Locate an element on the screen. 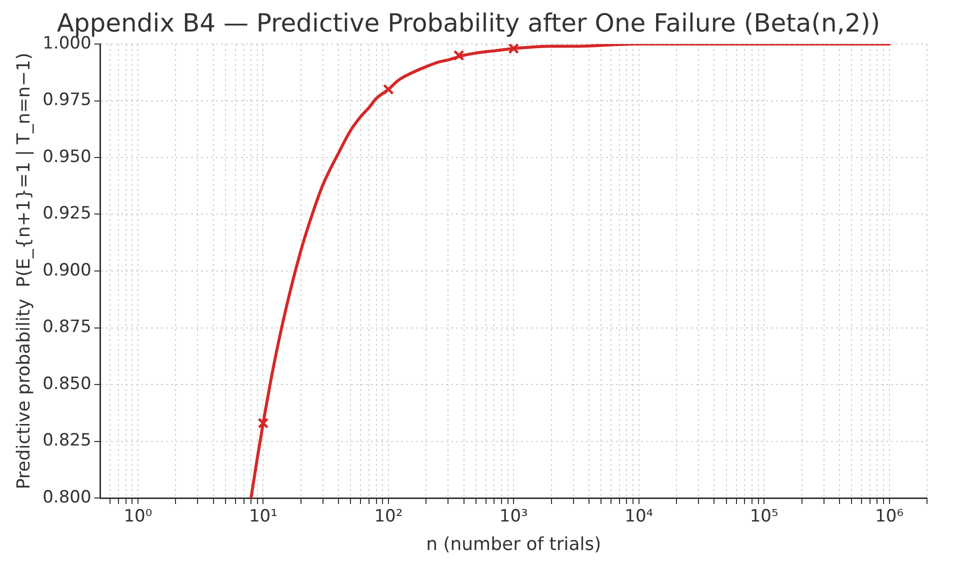 This screenshot has width=953, height=570. x-tick-label: 10⁶ is located at coordinates (889, 516).